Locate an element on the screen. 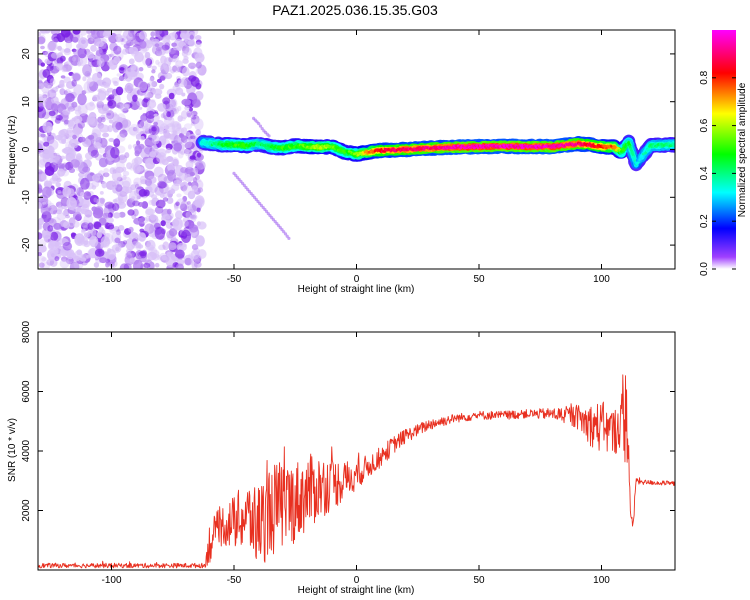  spectrogram-y-tick-label: 0 is located at coordinates (26, 149).